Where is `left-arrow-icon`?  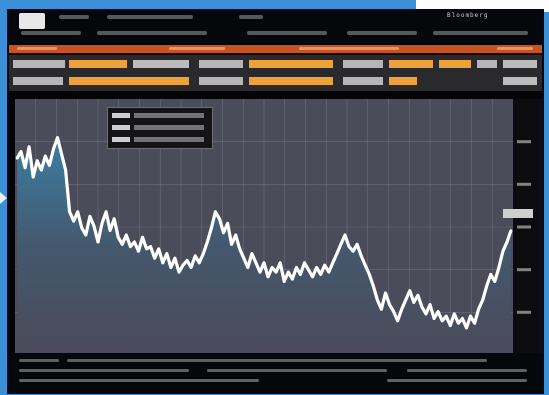 left-arrow-icon is located at coordinates (3, 198).